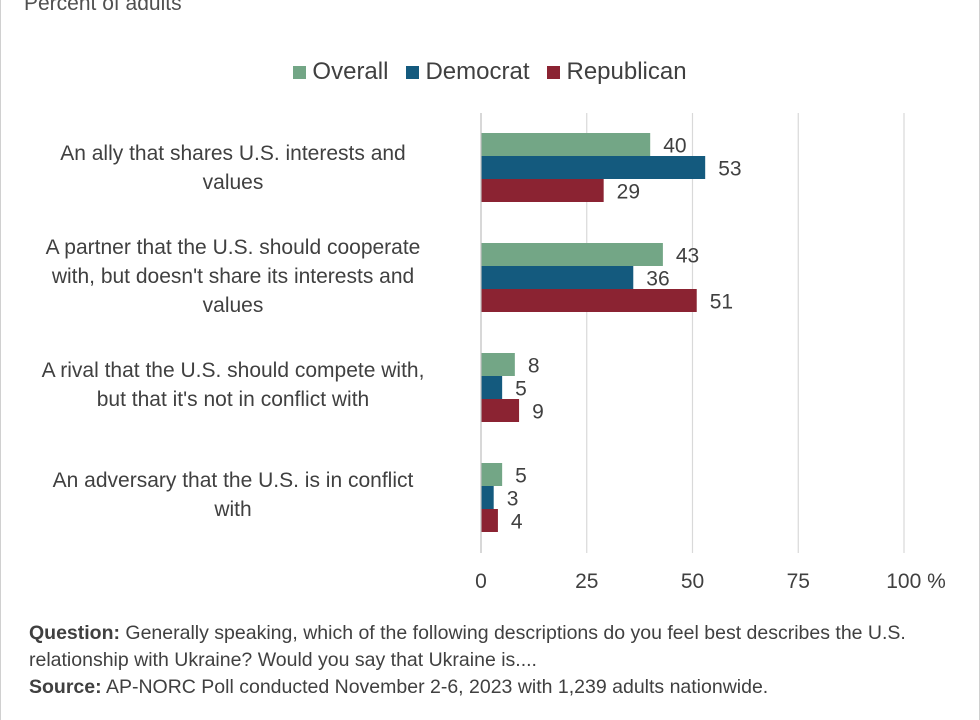 The height and width of the screenshot is (720, 980). I want to click on source-label: Source:, so click(65, 687).